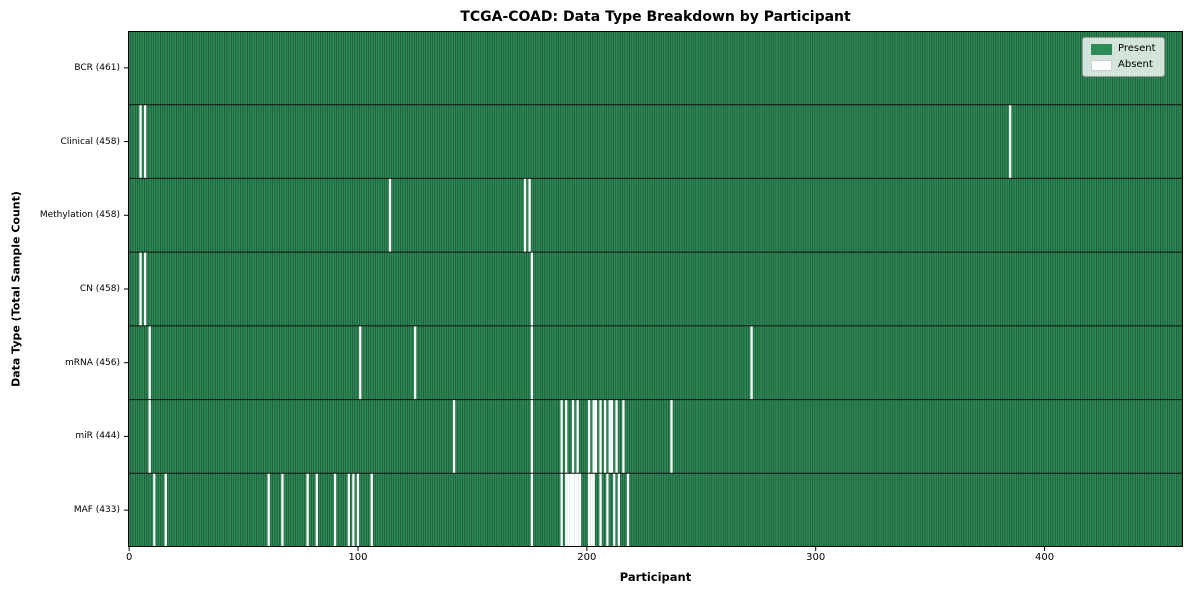  What do you see at coordinates (90, 141) in the screenshot?
I see `y-tick-label: Clinical (458)` at bounding box center [90, 141].